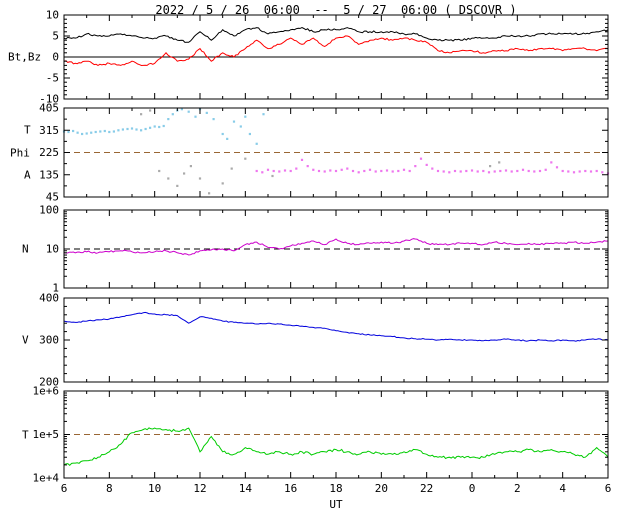  What do you see at coordinates (608, 488) in the screenshot?
I see `x-tick-label: 6` at bounding box center [608, 488].